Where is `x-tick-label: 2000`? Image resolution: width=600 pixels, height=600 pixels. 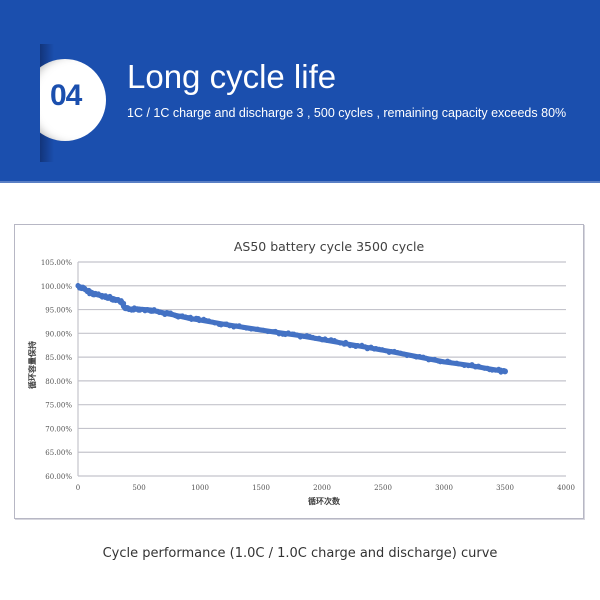
x-tick-label: 2000 is located at coordinates (322, 488).